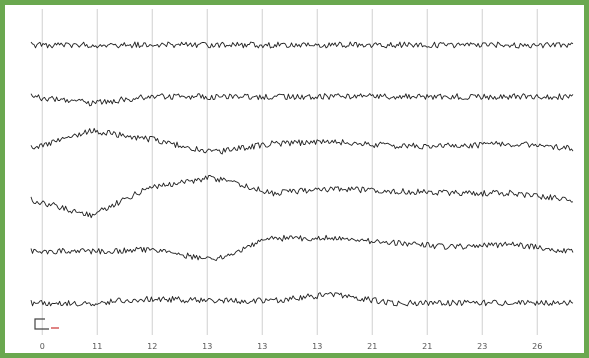 The image size is (589, 358). Describe the element at coordinates (152, 346) in the screenshot. I see `x-tick-label-2: 12` at that location.